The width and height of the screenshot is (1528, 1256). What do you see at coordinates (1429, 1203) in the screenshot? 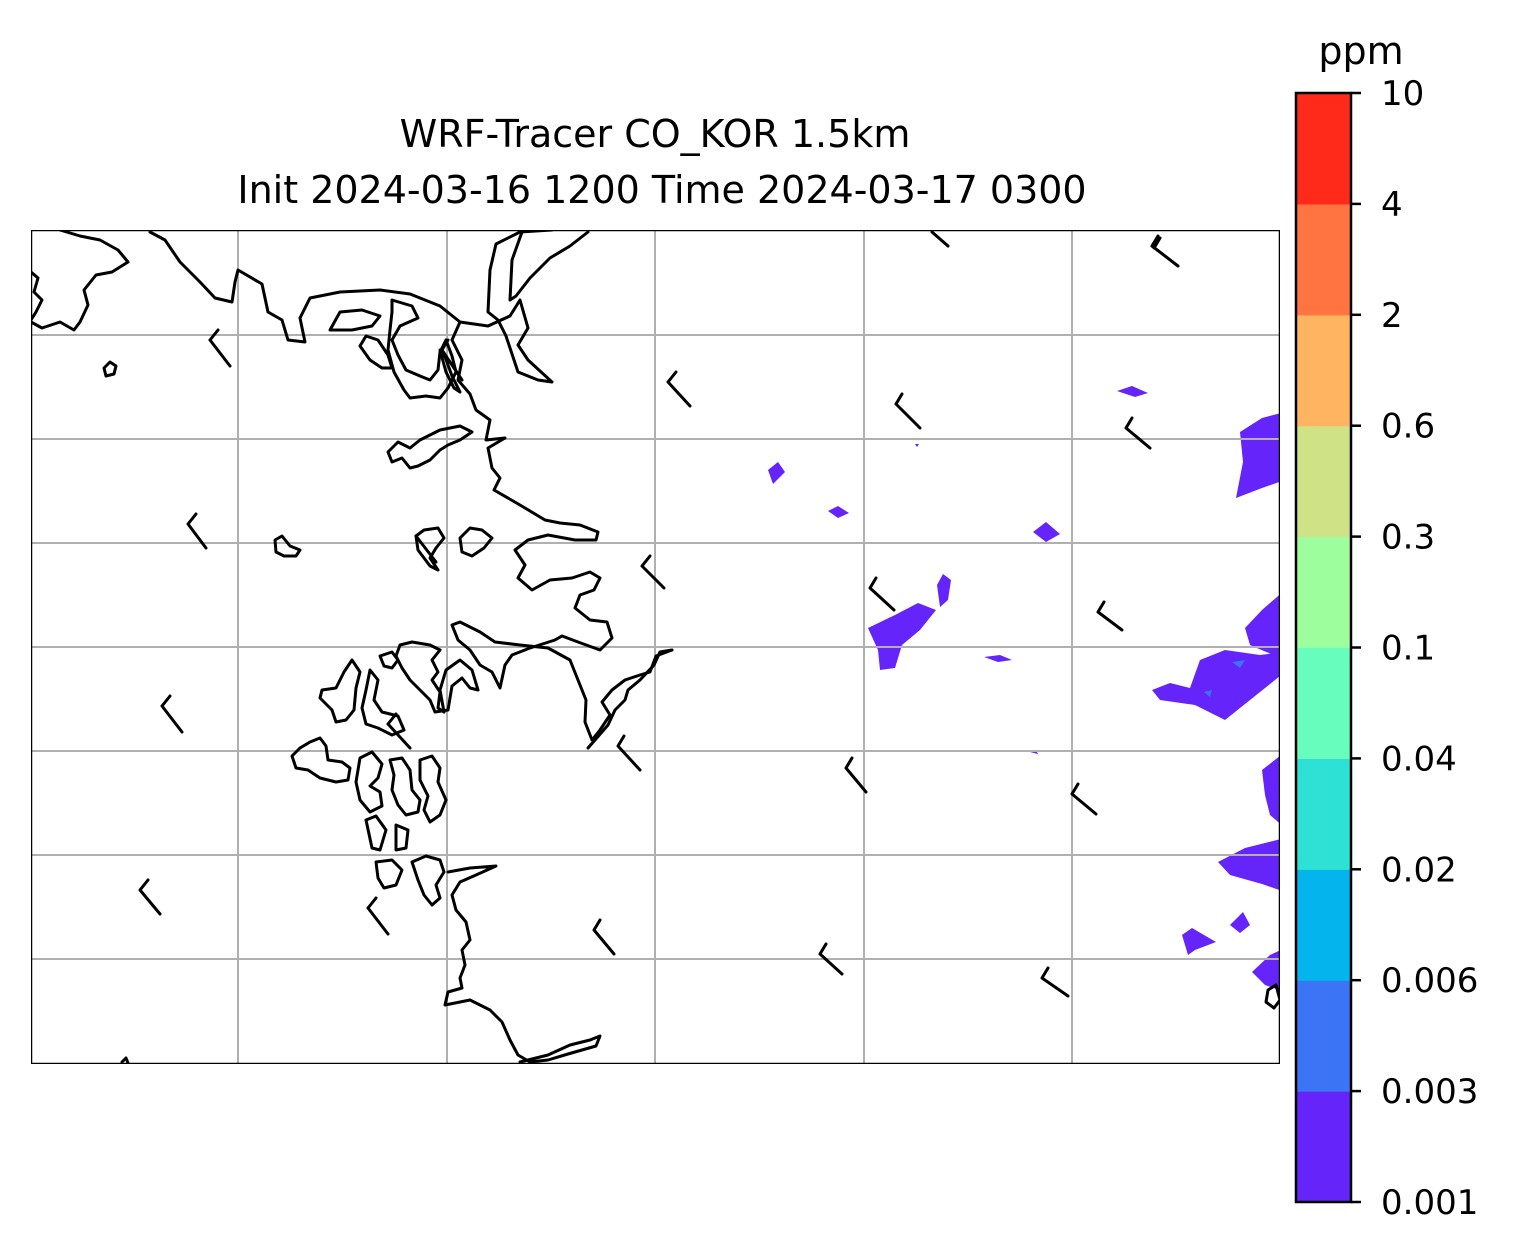
I see `colorbar-tick-label: 0.001` at bounding box center [1429, 1203].